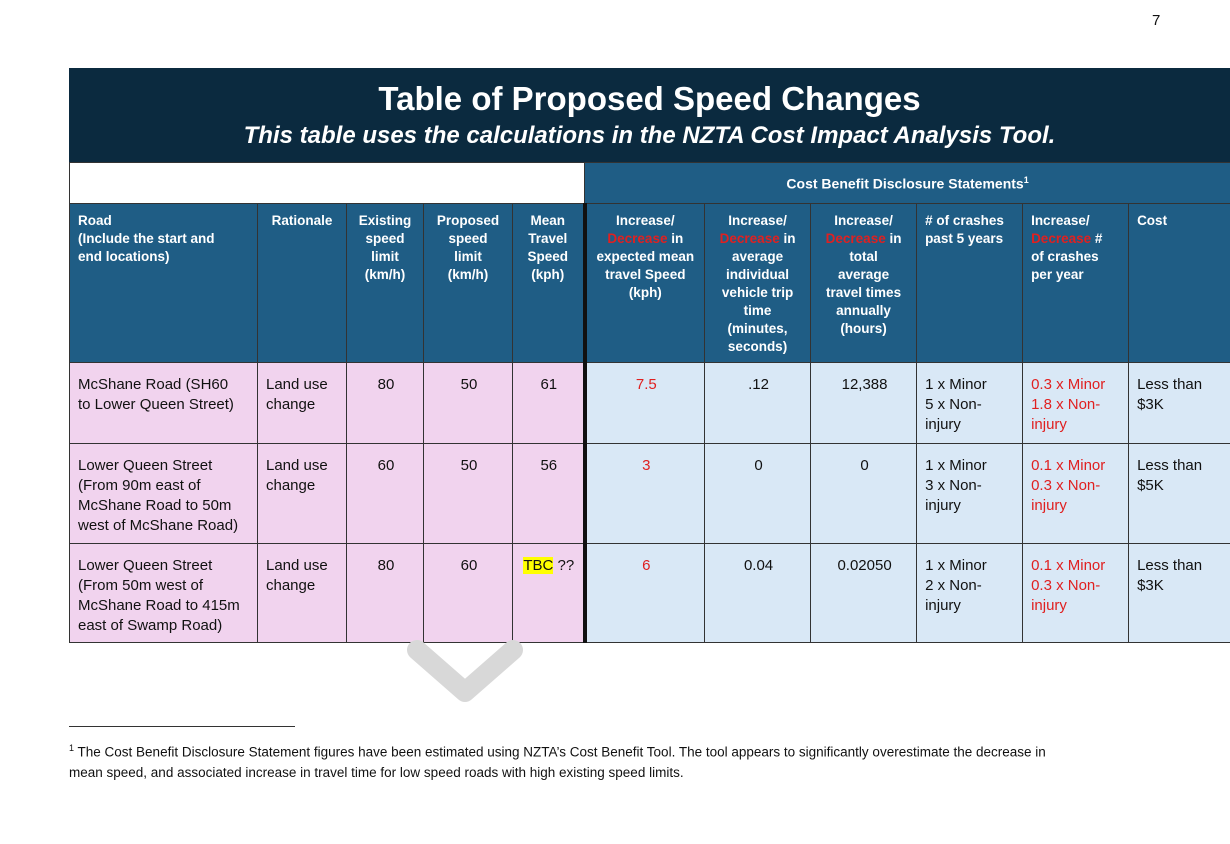 Image resolution: width=1230 pixels, height=844 pixels. Describe the element at coordinates (385, 283) in the screenshot. I see `col-existing-limit: Existing speed limit (km/h)` at that location.